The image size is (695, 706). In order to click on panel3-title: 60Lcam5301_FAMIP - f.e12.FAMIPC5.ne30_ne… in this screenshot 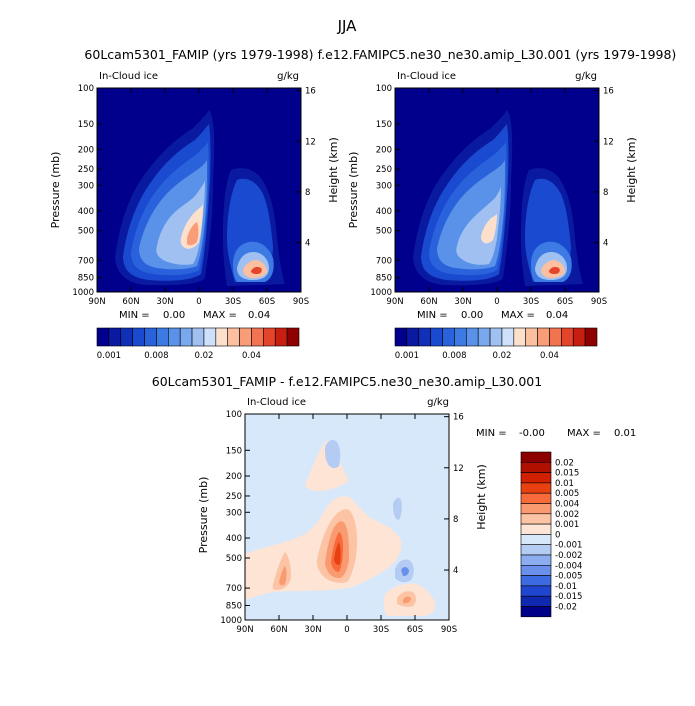, I will do `click(347, 381)`.